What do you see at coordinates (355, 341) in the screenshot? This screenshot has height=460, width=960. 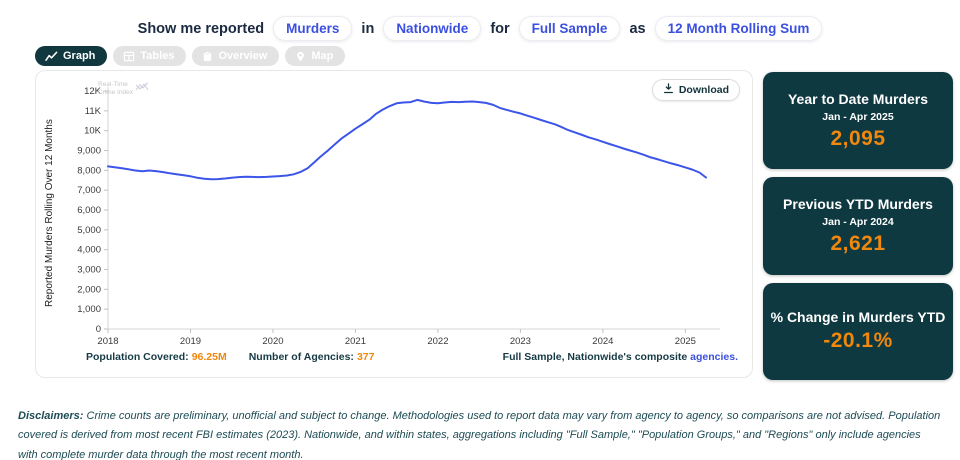 I see `svg-text: 2021` at bounding box center [355, 341].